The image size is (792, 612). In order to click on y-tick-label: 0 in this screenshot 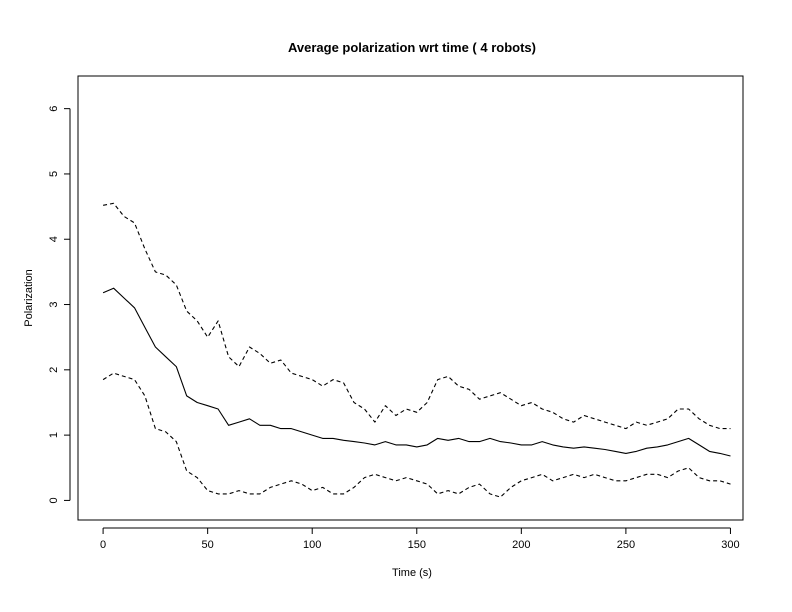, I will do `click(54, 500)`.